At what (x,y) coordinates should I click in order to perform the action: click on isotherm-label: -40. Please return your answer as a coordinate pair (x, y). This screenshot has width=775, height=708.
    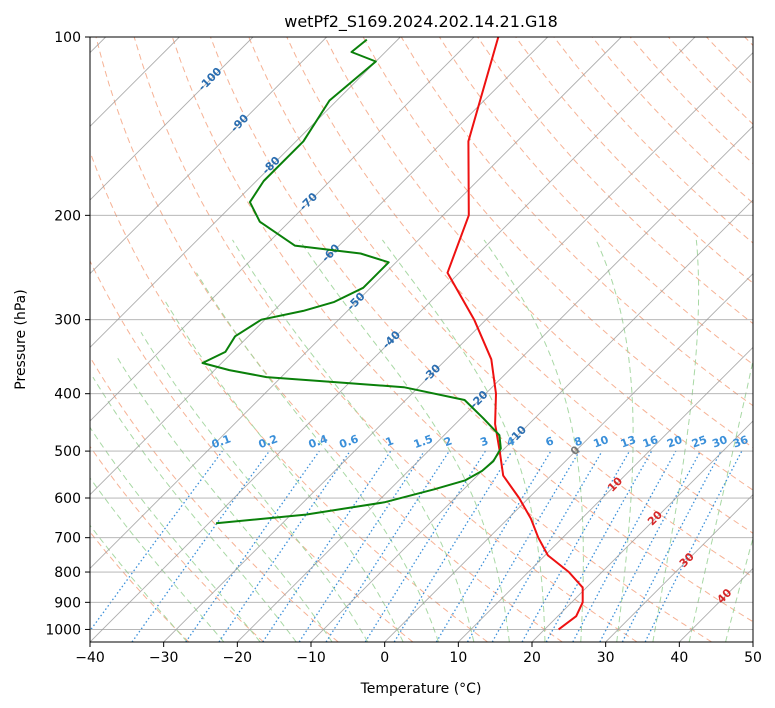
    Looking at the image, I should click on (391, 339).